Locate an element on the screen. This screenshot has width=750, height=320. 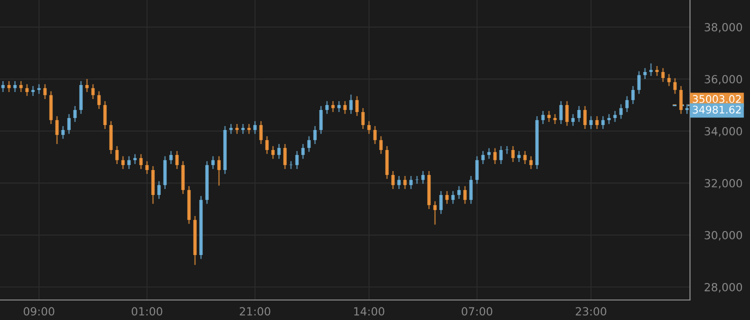
x-tick-label: 09:00 is located at coordinates (39, 311).